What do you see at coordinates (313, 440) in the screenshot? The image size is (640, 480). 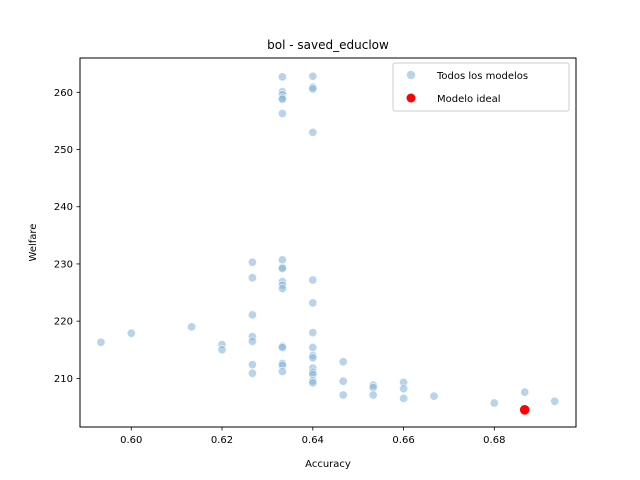 I see `x-tick-label: 0.64` at bounding box center [313, 440].